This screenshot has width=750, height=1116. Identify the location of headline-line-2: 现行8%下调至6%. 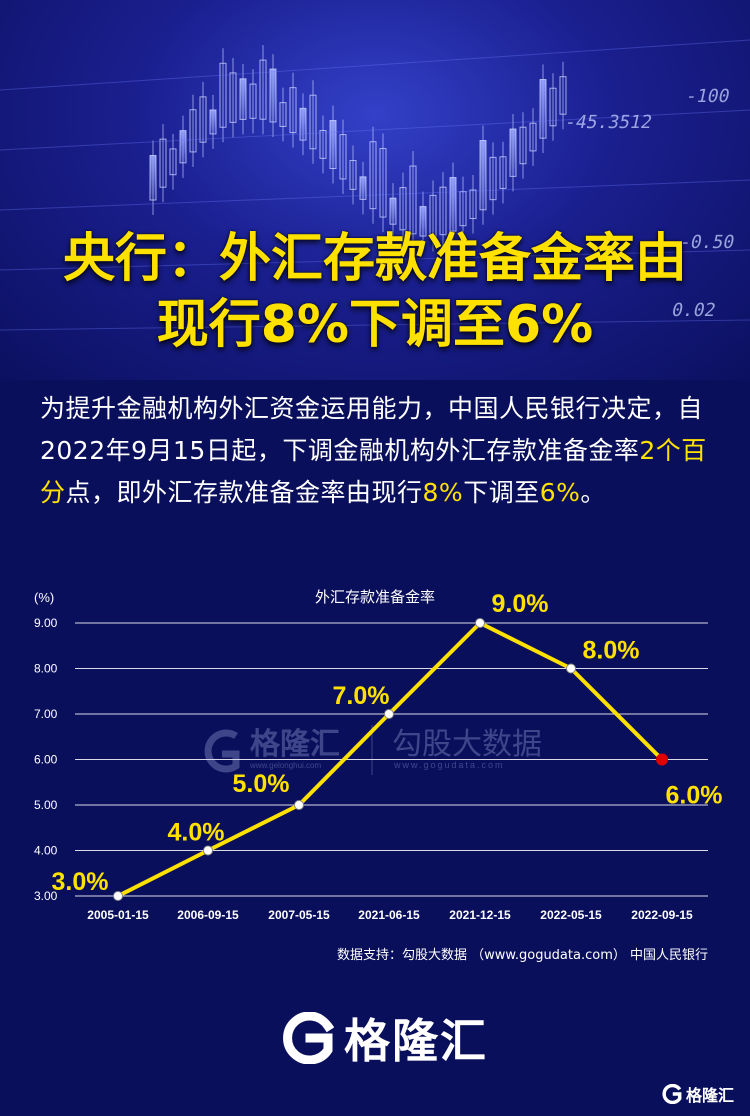
(375, 325).